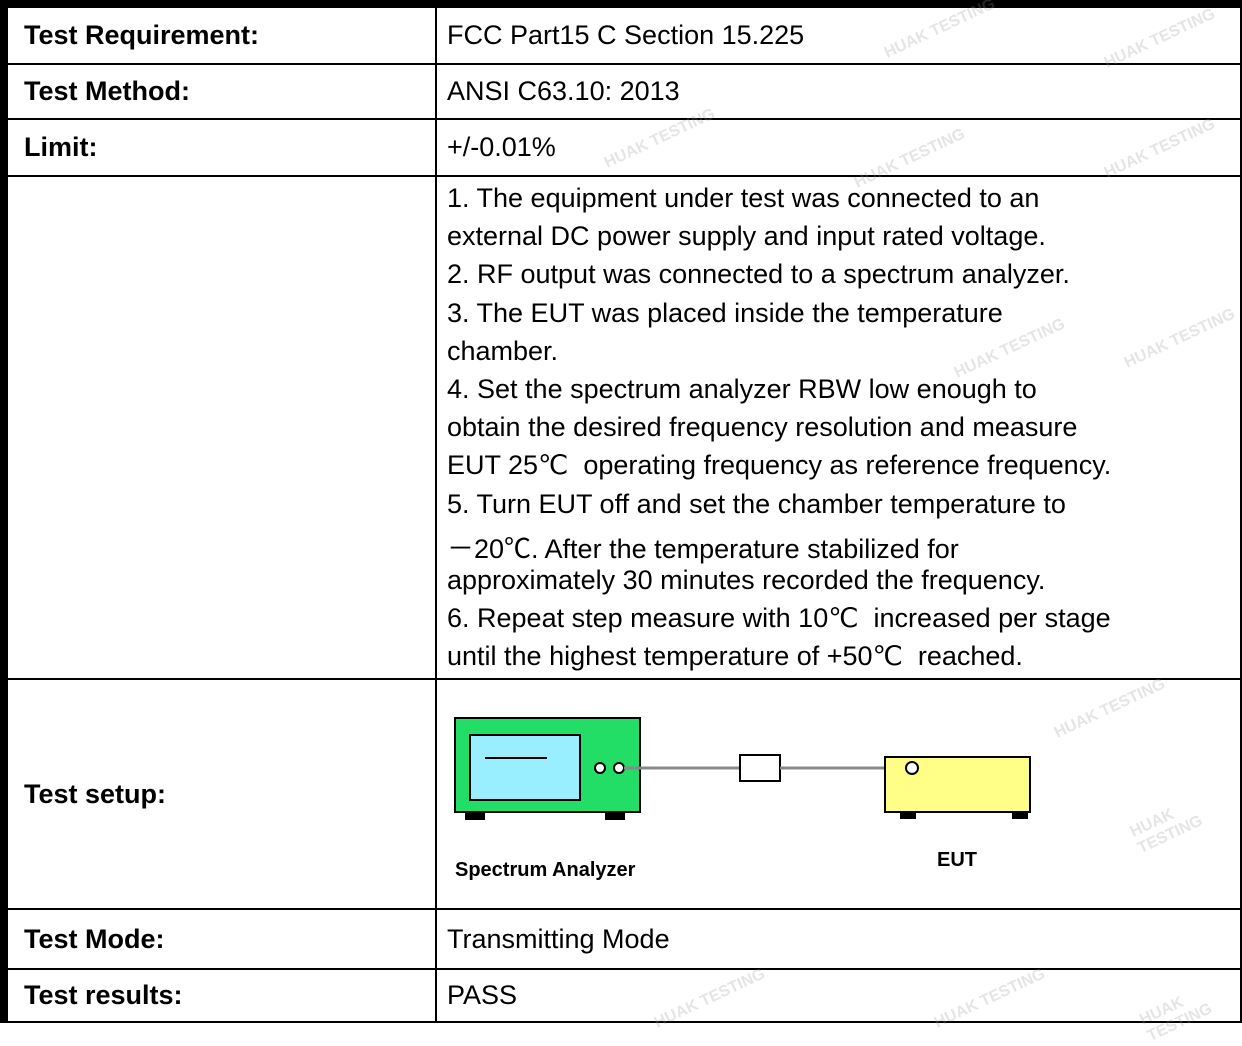  Describe the element at coordinates (218, 940) in the screenshot. I see `label-cell: Test Mode:` at that location.